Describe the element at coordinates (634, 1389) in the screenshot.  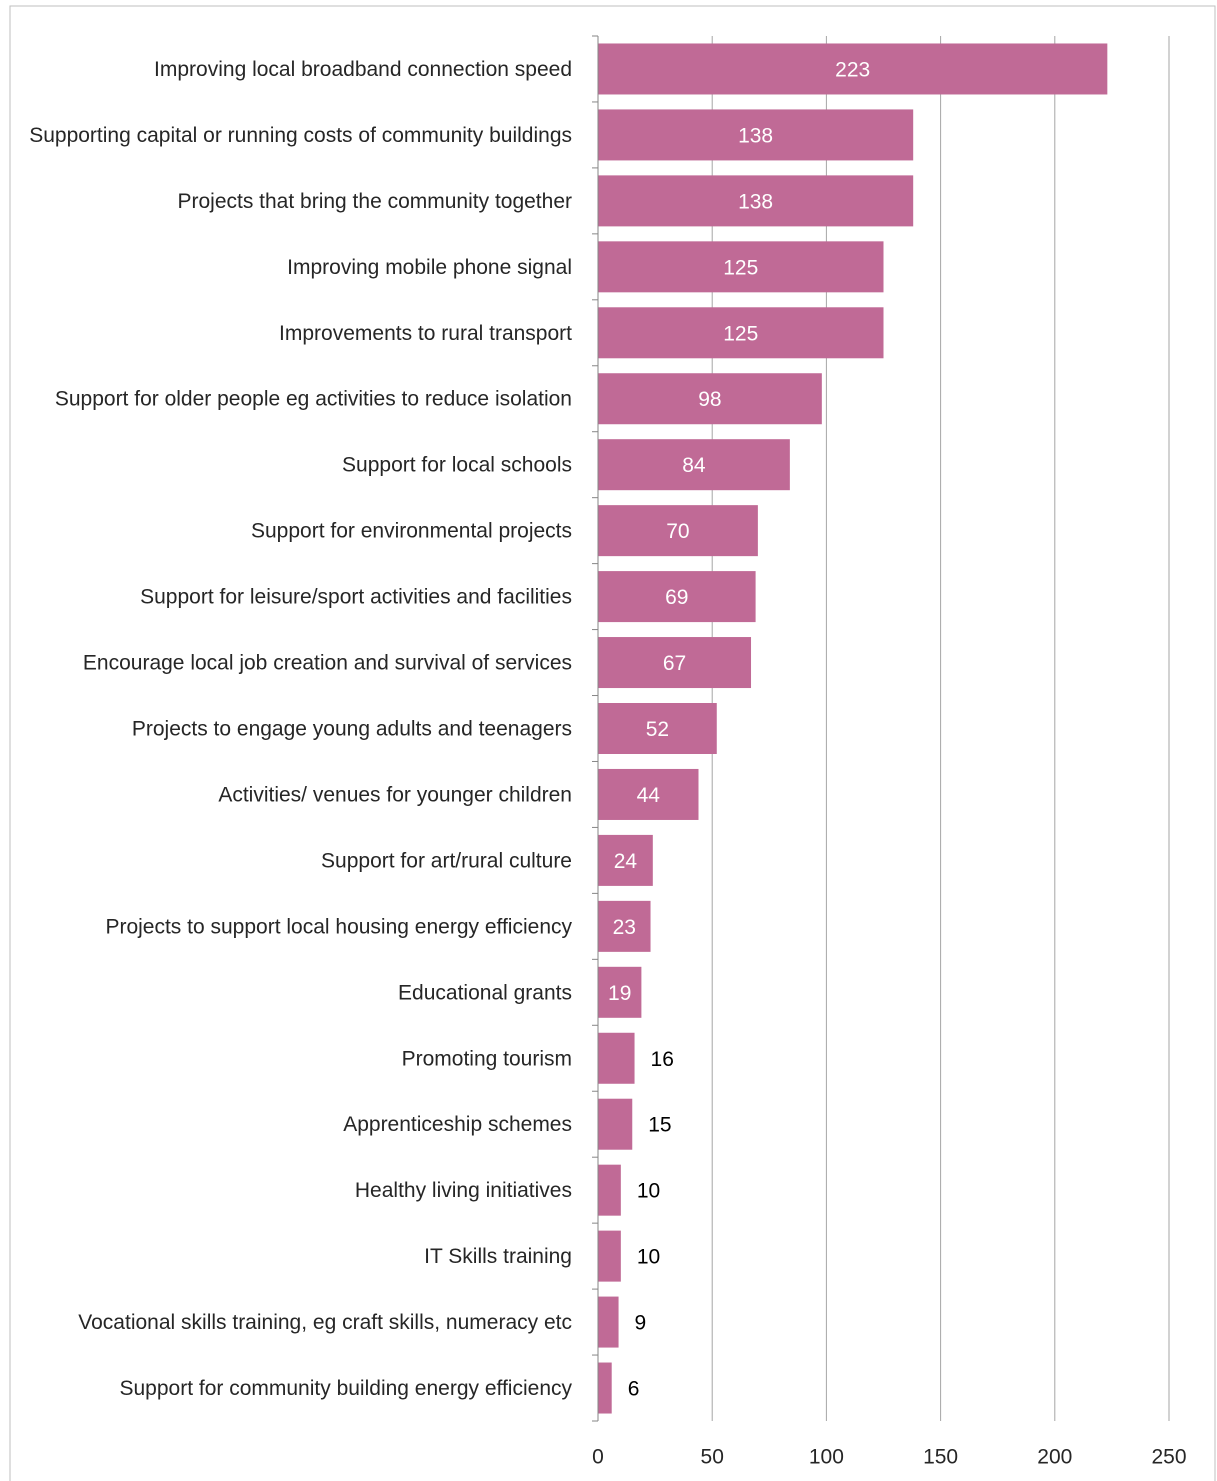
I see `value-label-20: 6` at that location.